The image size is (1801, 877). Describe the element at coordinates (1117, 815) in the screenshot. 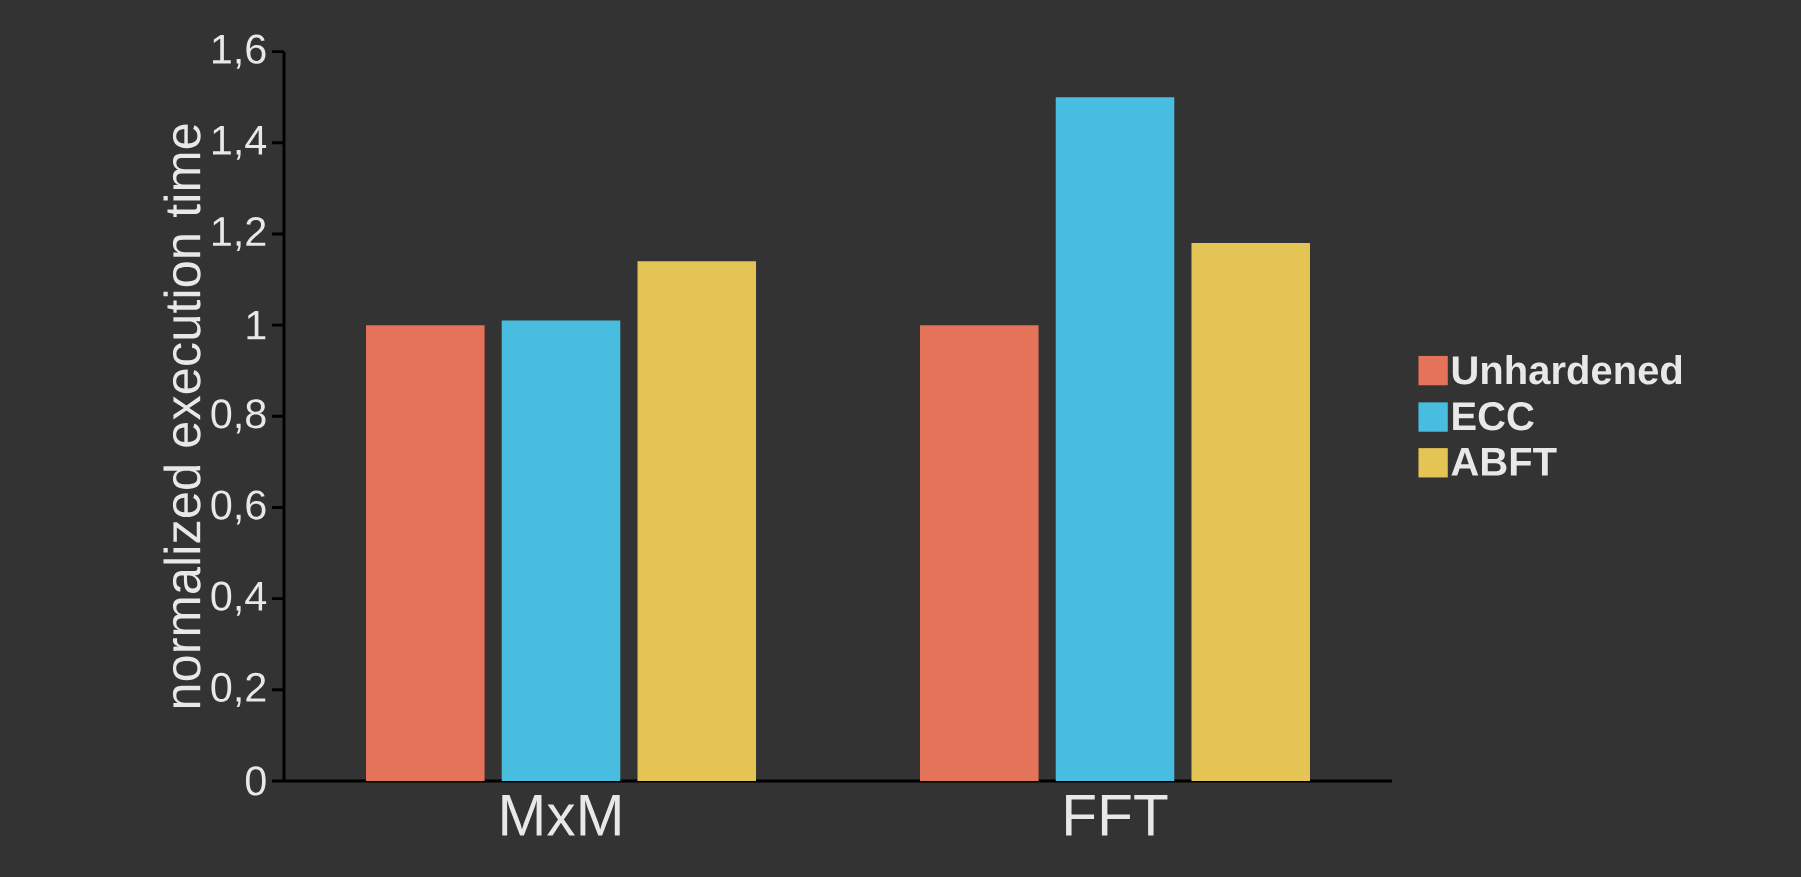

I see `x-tick-label: FFT` at that location.